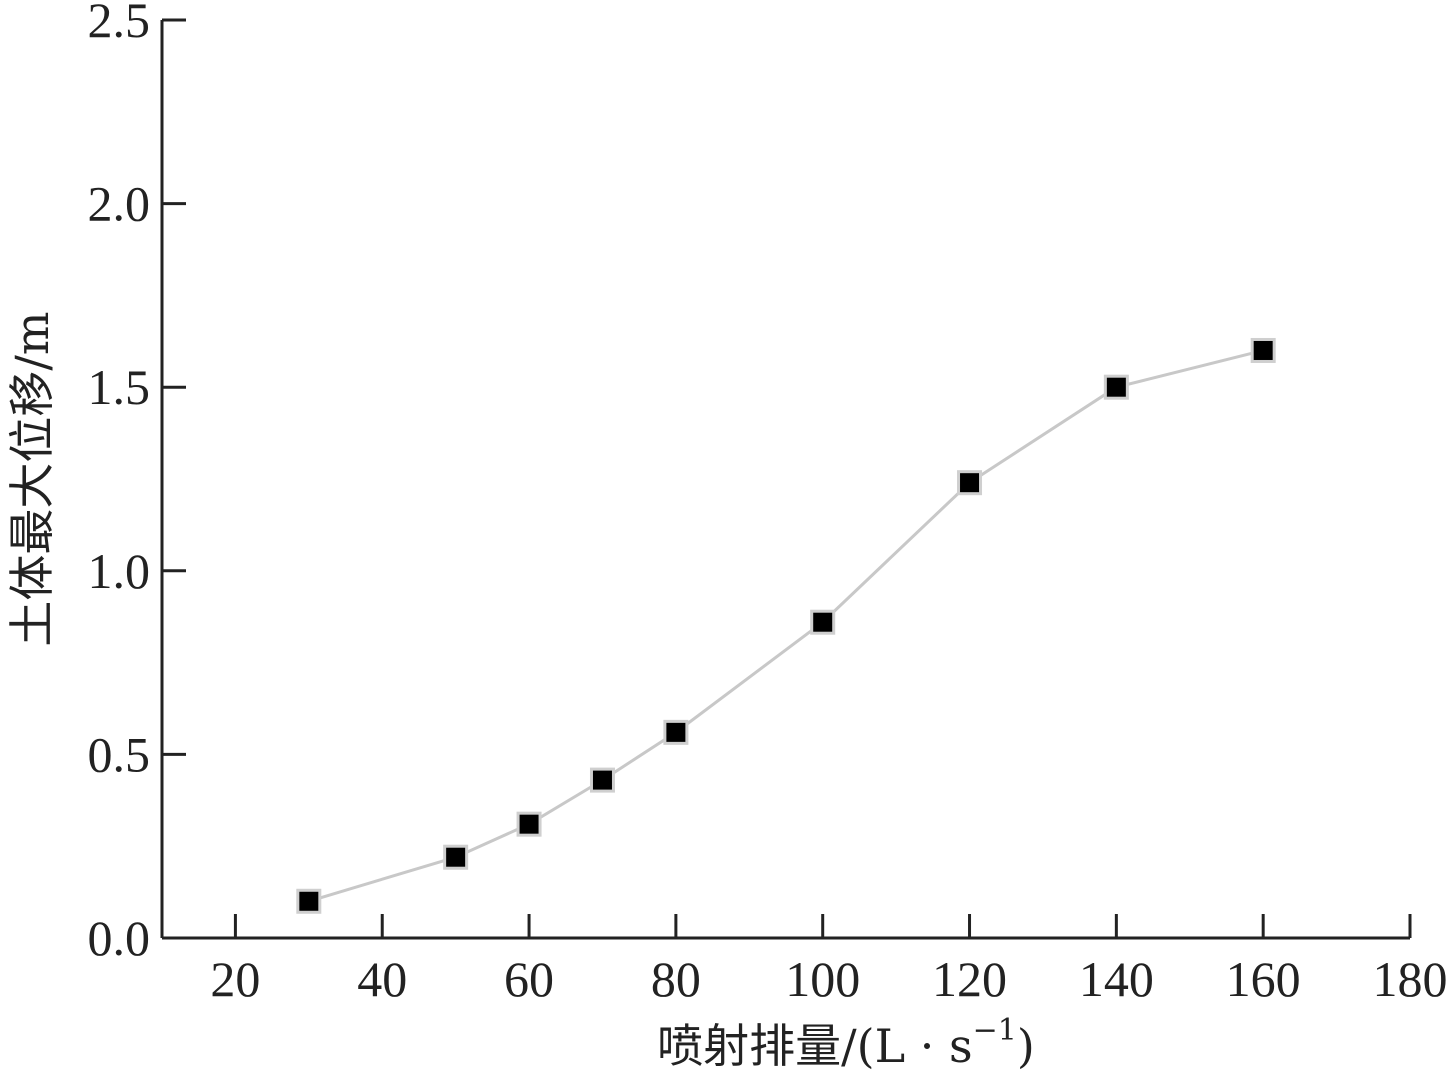  I want to click on x-tick-label: 120, so click(969, 979).